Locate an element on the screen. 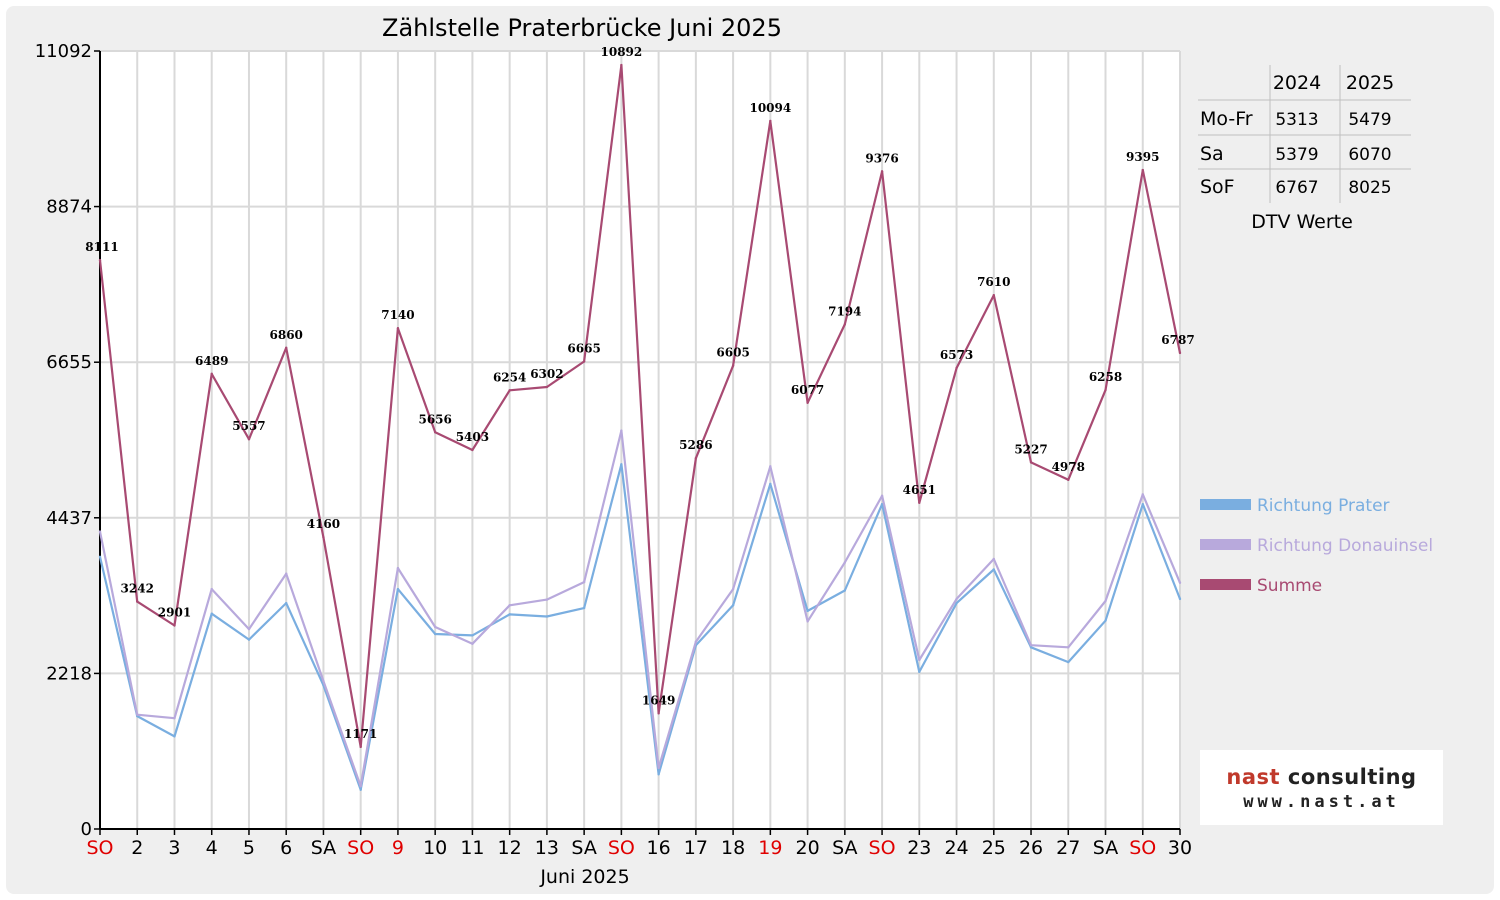  table-row-label: SoF is located at coordinates (1217, 187).